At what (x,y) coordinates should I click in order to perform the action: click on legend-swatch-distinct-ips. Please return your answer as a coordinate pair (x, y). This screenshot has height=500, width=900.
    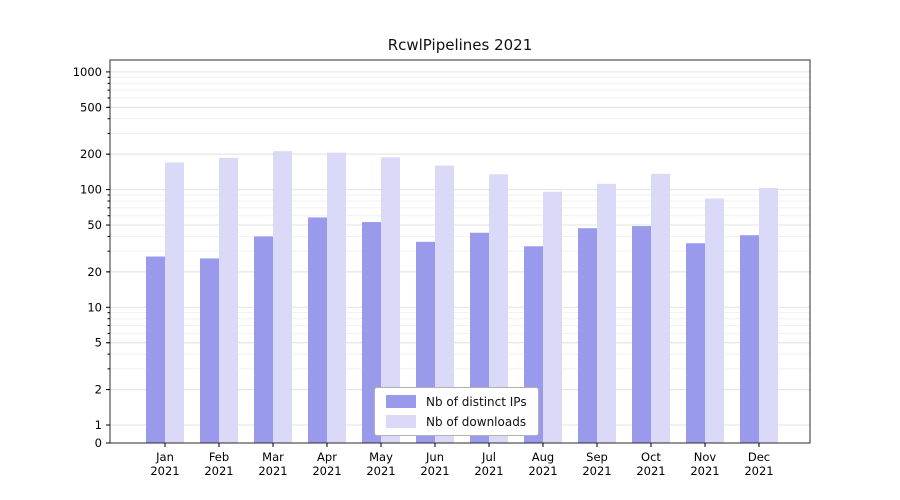
    Looking at the image, I should click on (401, 401).